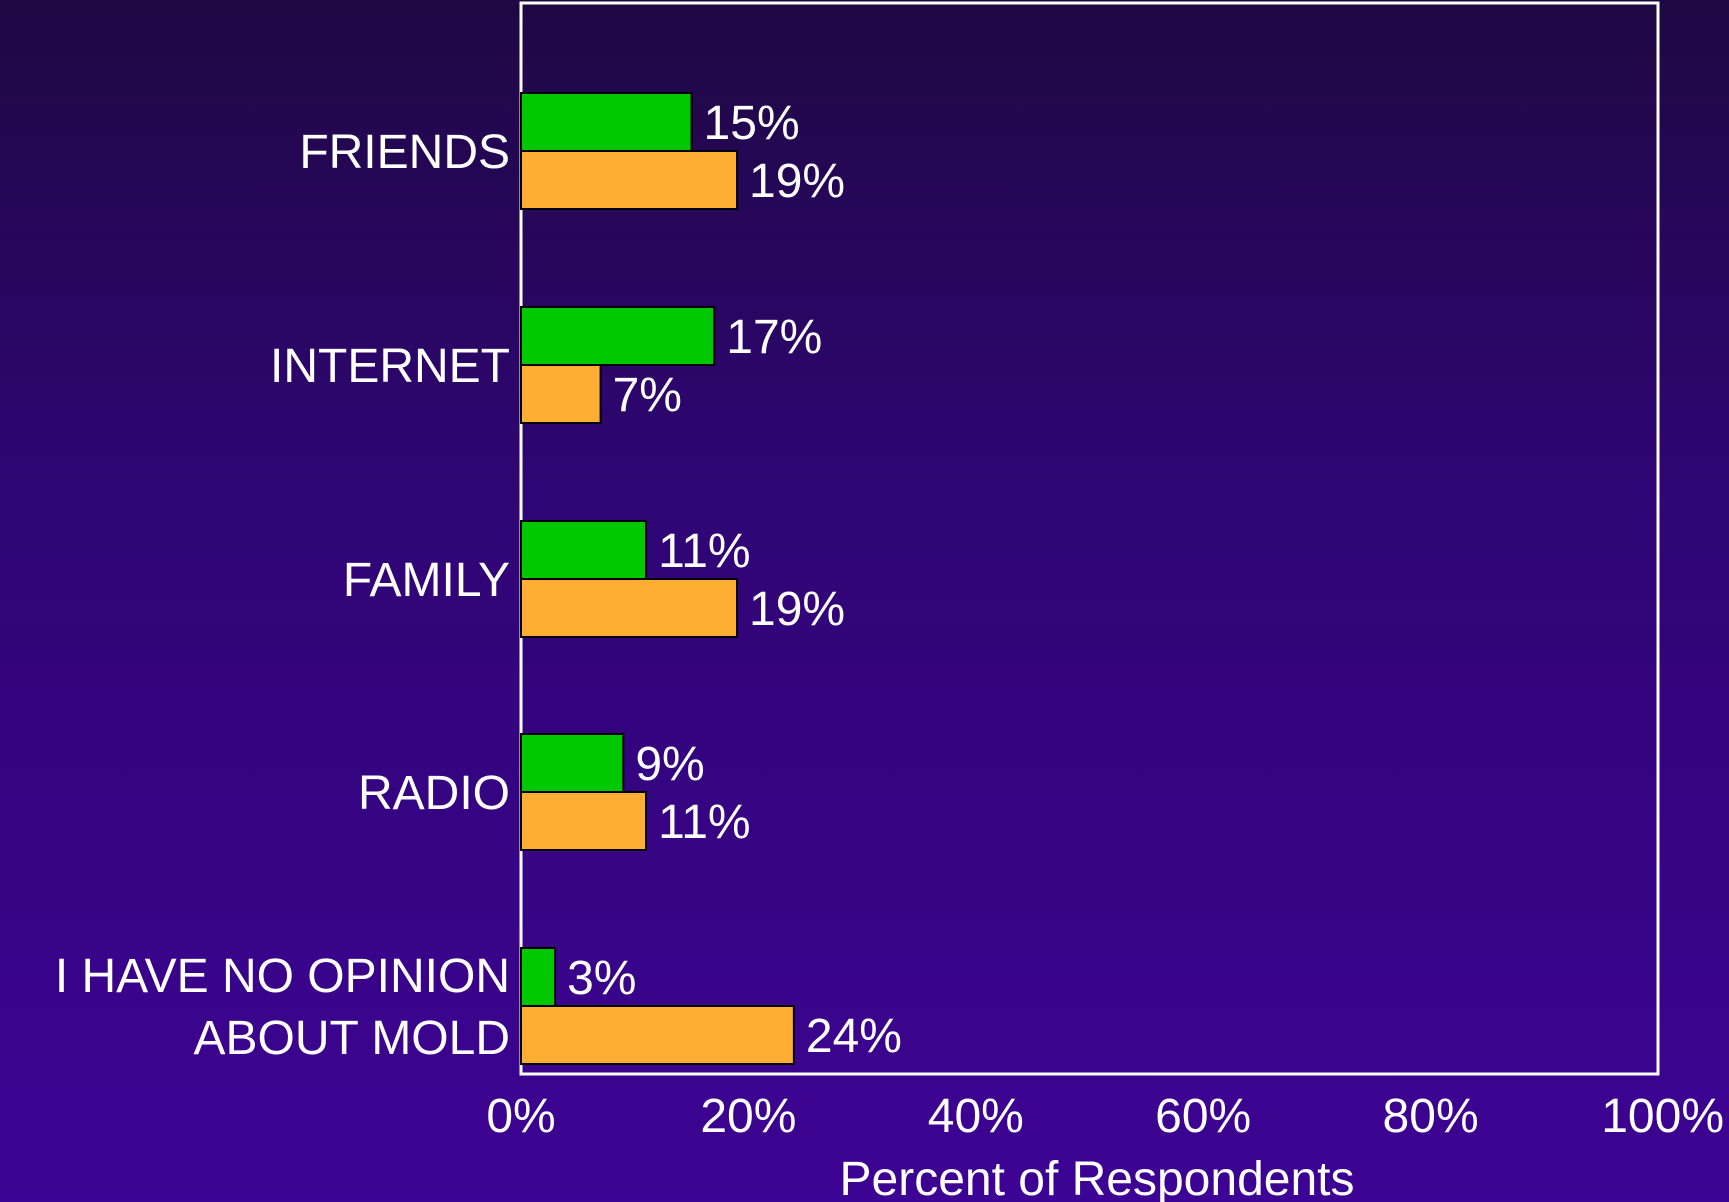 This screenshot has width=1729, height=1202. What do you see at coordinates (404, 152) in the screenshot?
I see `category-label-0: FRIENDS` at bounding box center [404, 152].